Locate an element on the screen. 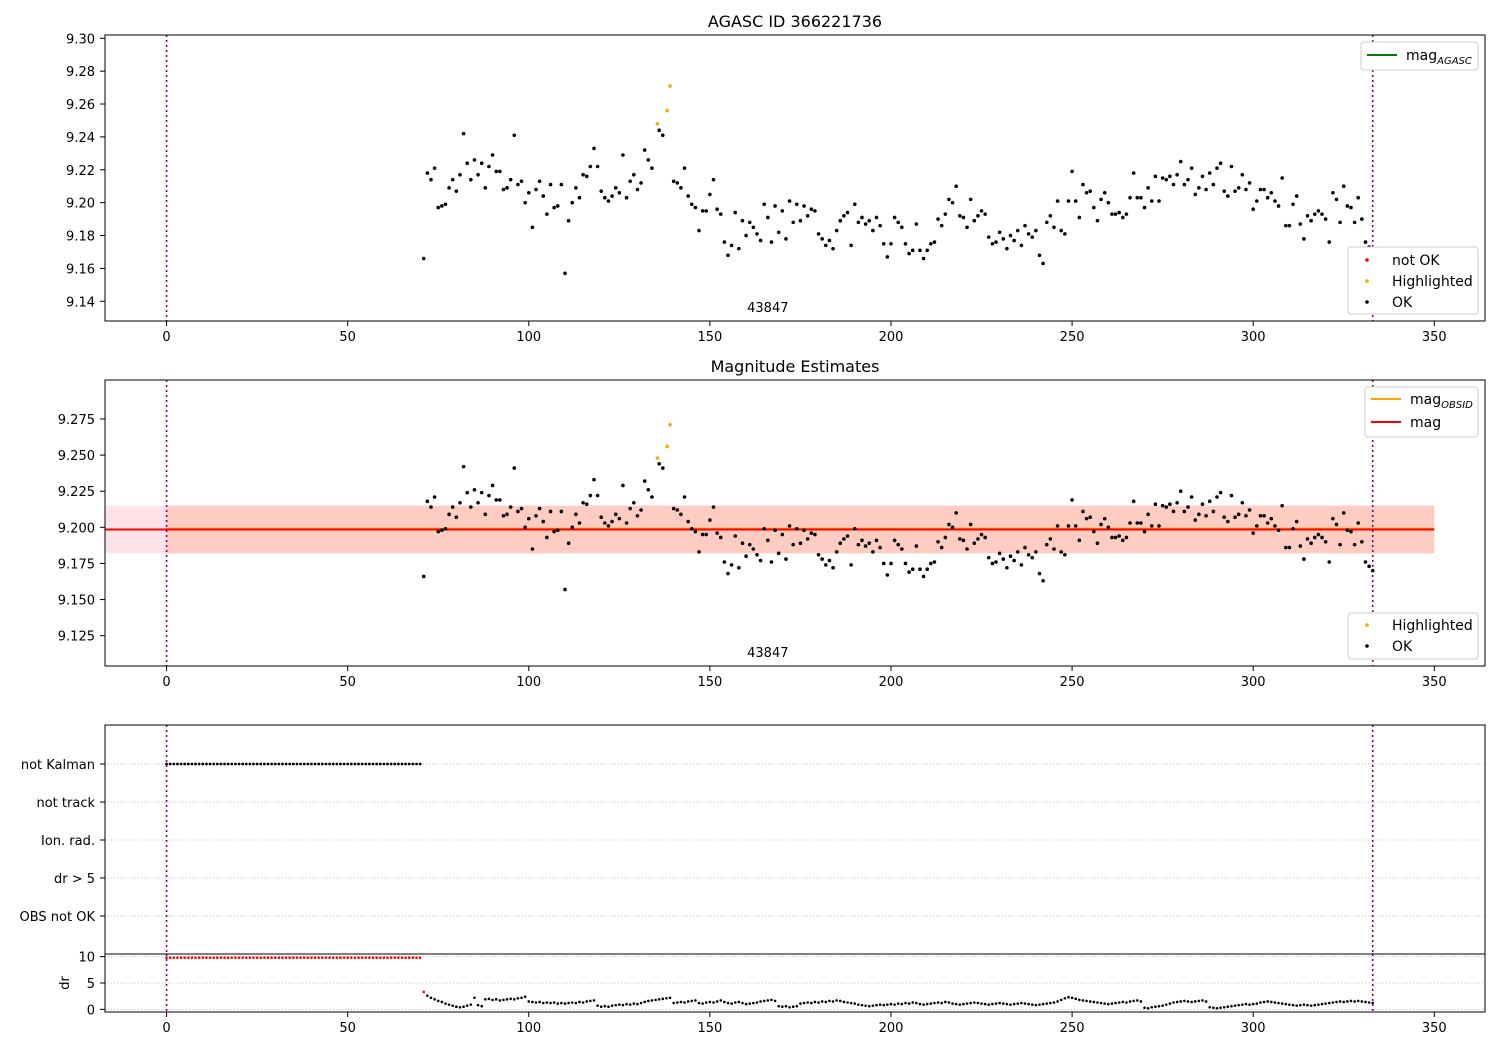 This screenshot has height=1050, width=1500. y-axis-tick-label: 9.30 is located at coordinates (80, 39).